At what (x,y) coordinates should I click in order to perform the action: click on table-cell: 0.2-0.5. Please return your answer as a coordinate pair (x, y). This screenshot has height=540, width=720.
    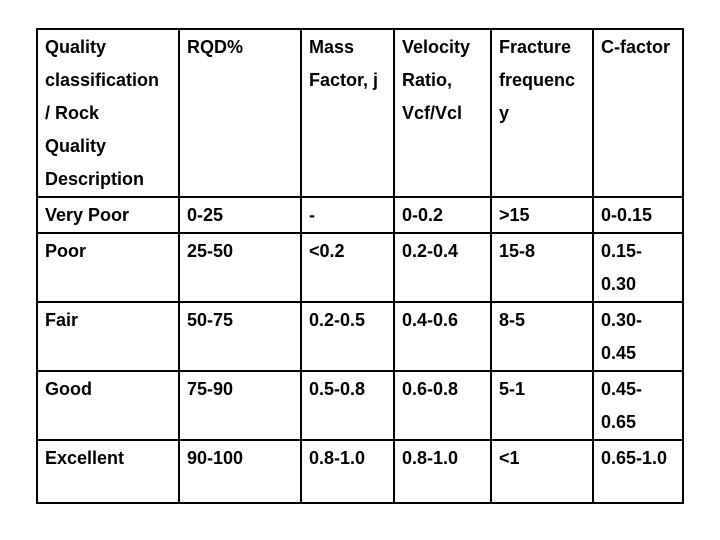
    Looking at the image, I should click on (347, 336).